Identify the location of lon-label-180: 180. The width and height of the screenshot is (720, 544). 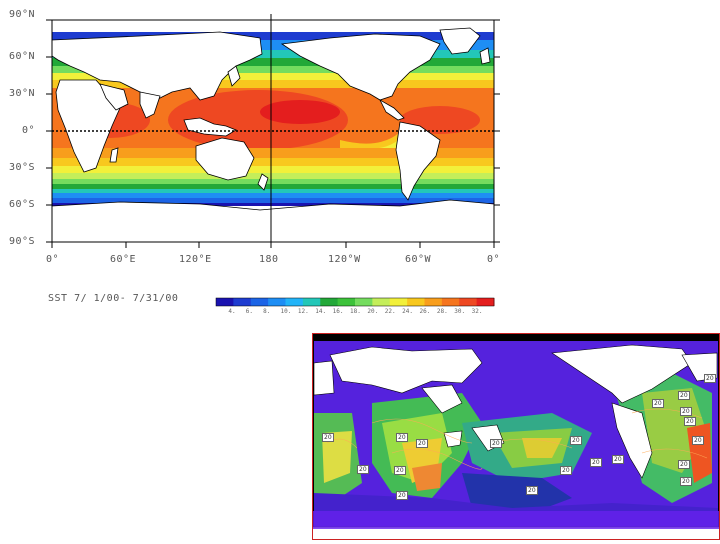
(269, 259).